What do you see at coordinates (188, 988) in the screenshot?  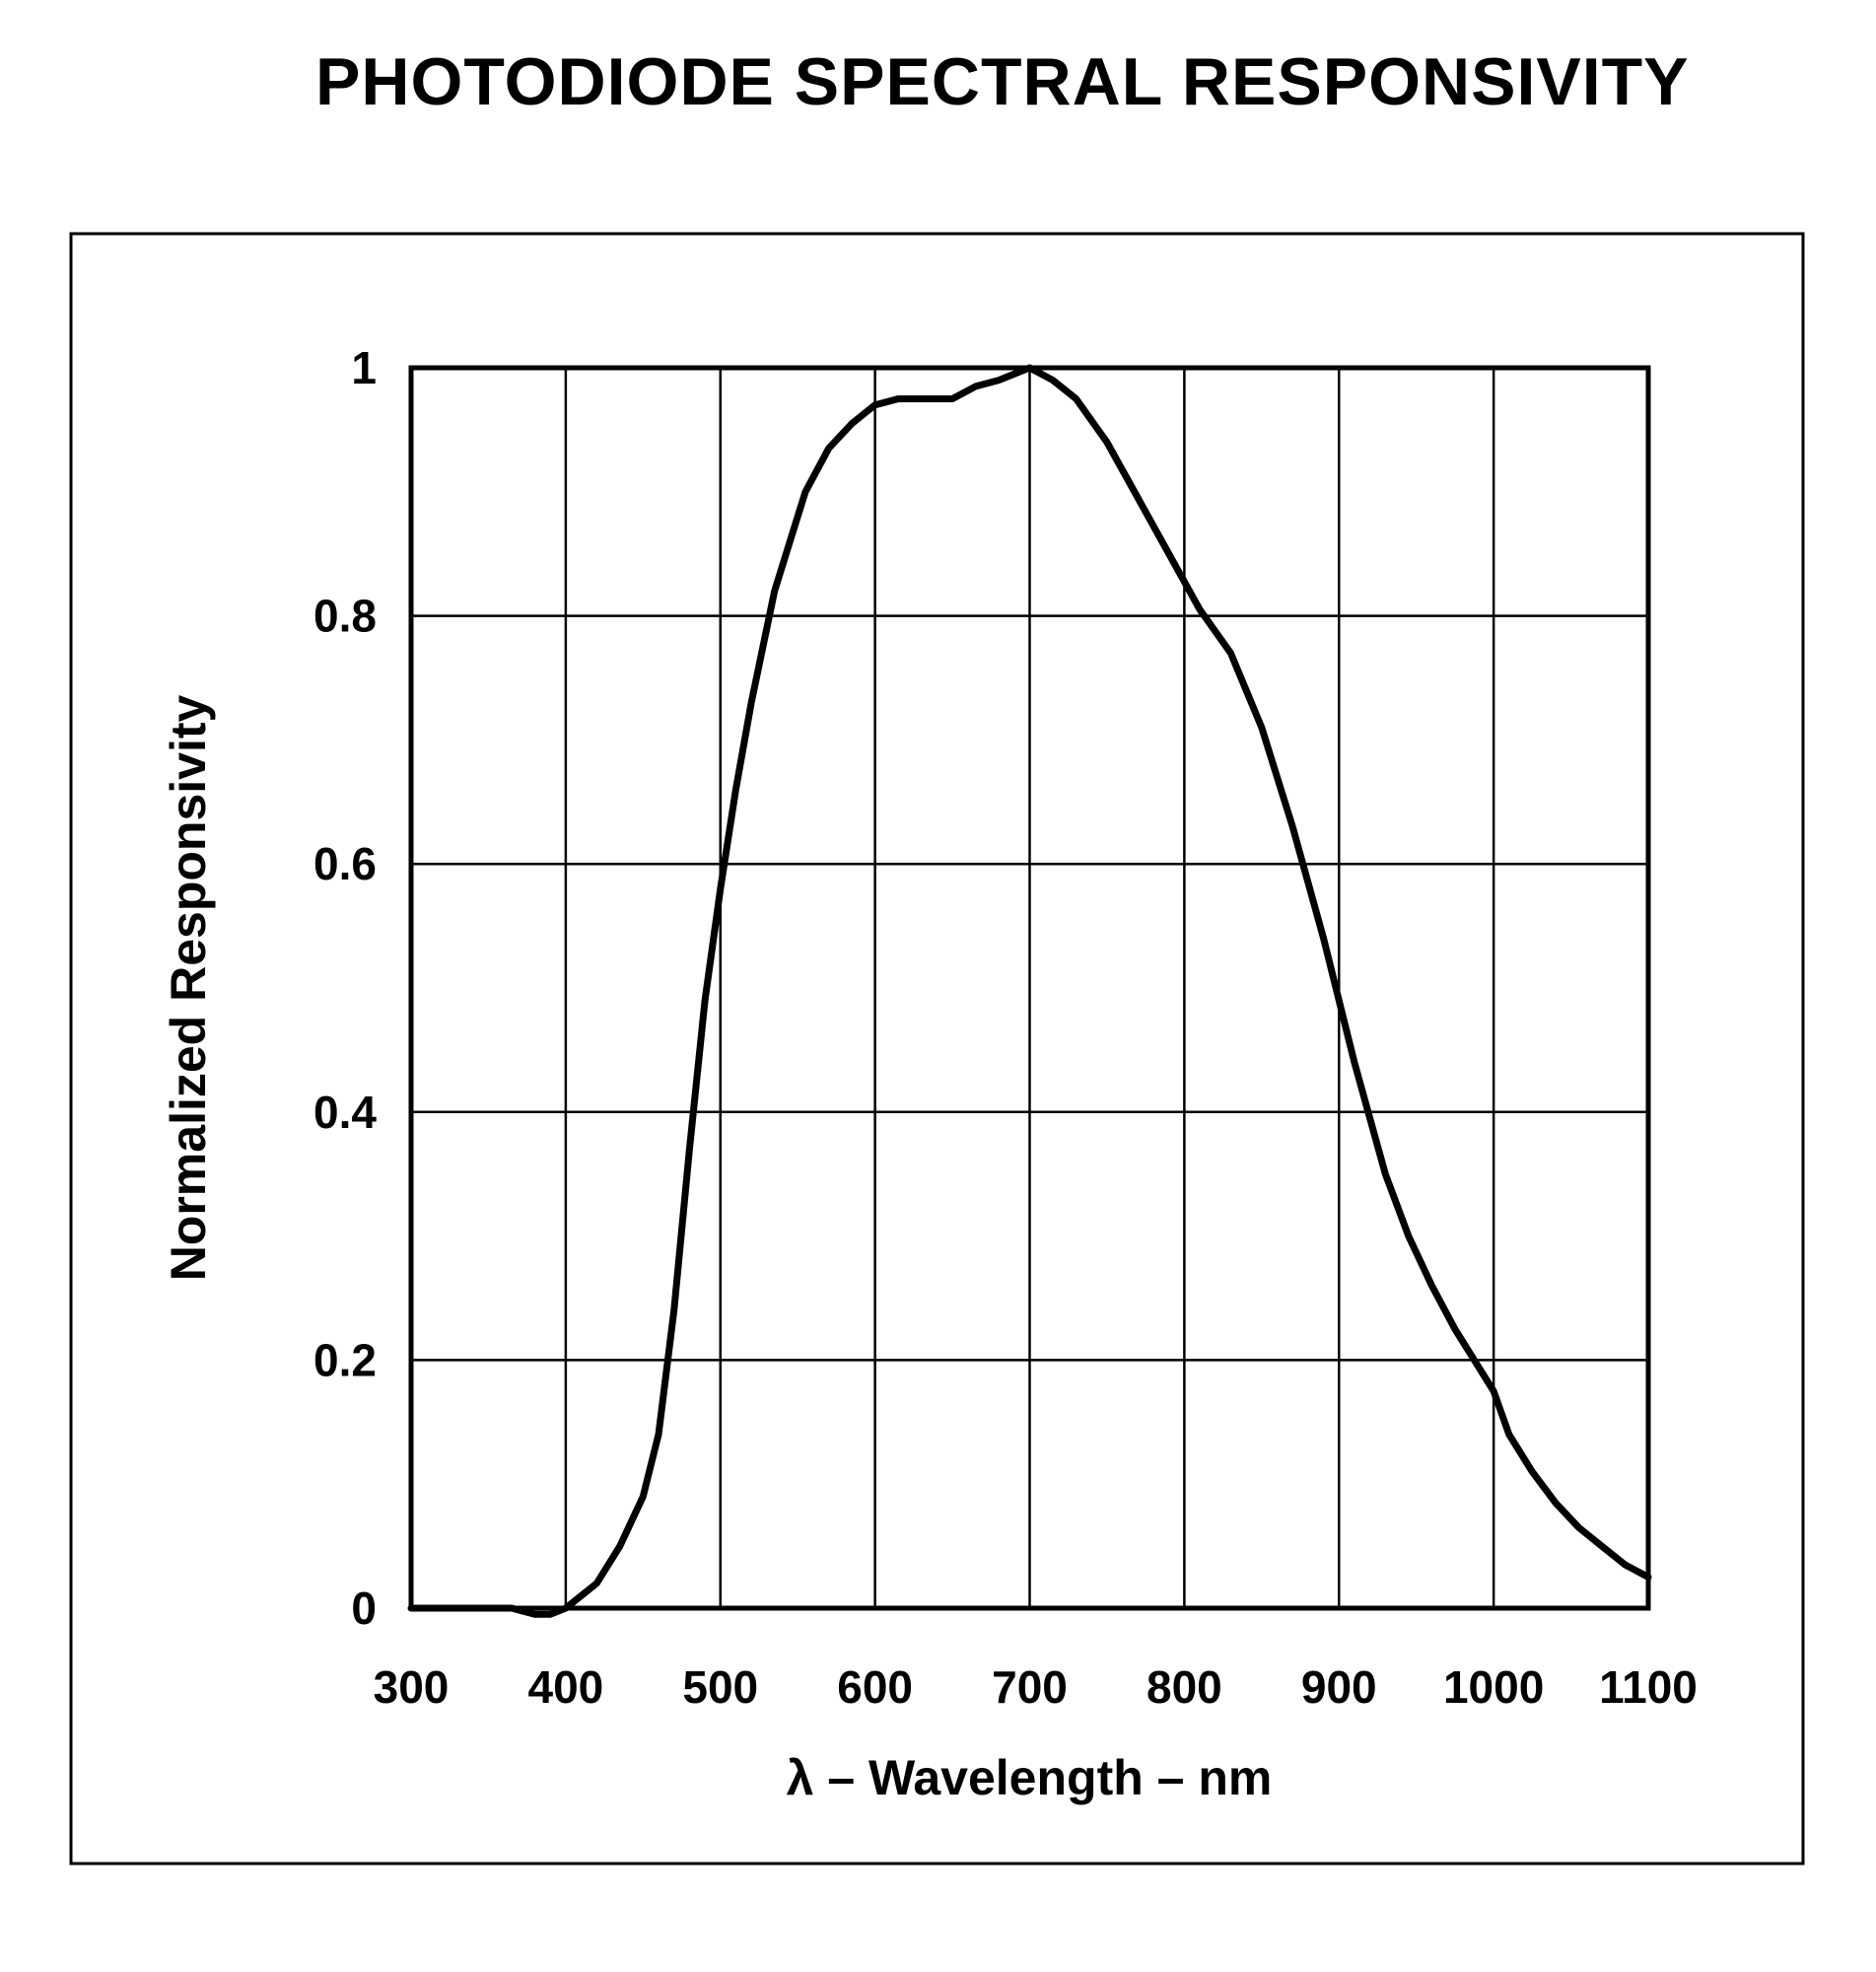 I see `y-axis-label: Normalized Responsivity` at bounding box center [188, 988].